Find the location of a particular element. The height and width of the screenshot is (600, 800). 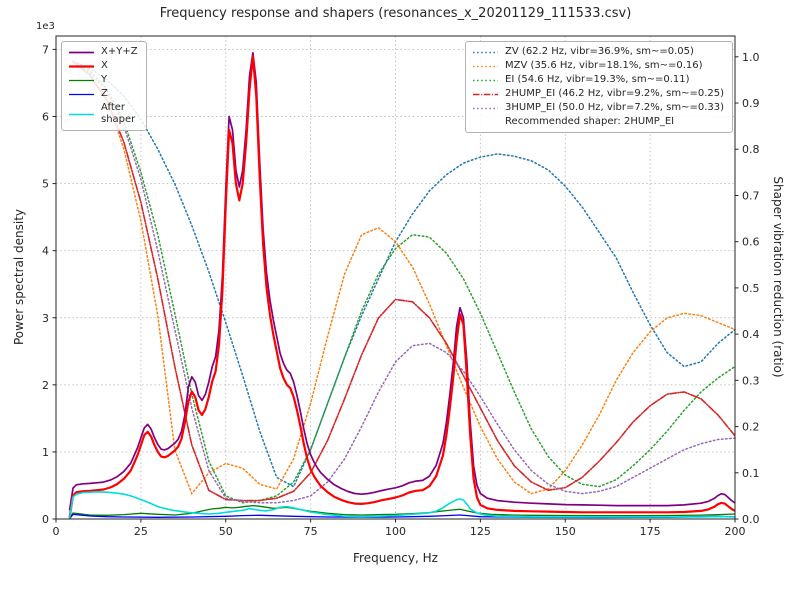

x-line-sample is located at coordinates (81, 66).